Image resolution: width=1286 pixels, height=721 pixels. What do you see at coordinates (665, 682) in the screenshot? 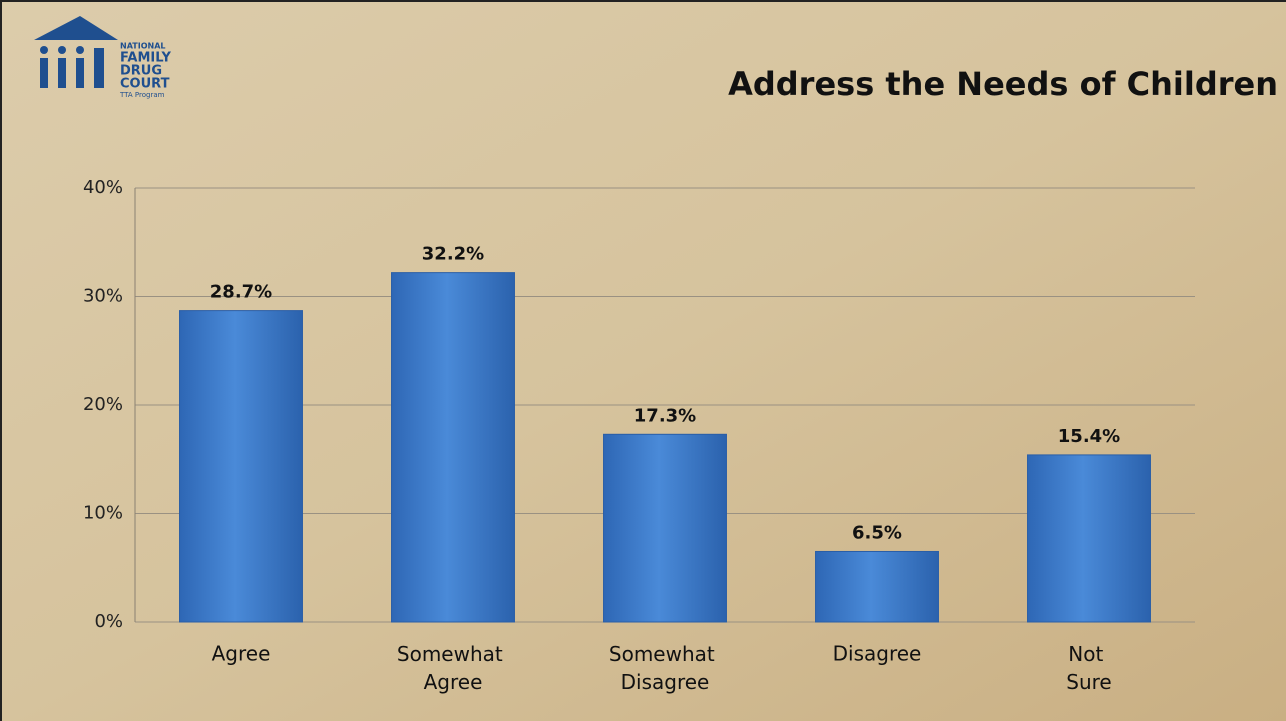
I see `x-tick-label-line: Disagree` at bounding box center [665, 682].